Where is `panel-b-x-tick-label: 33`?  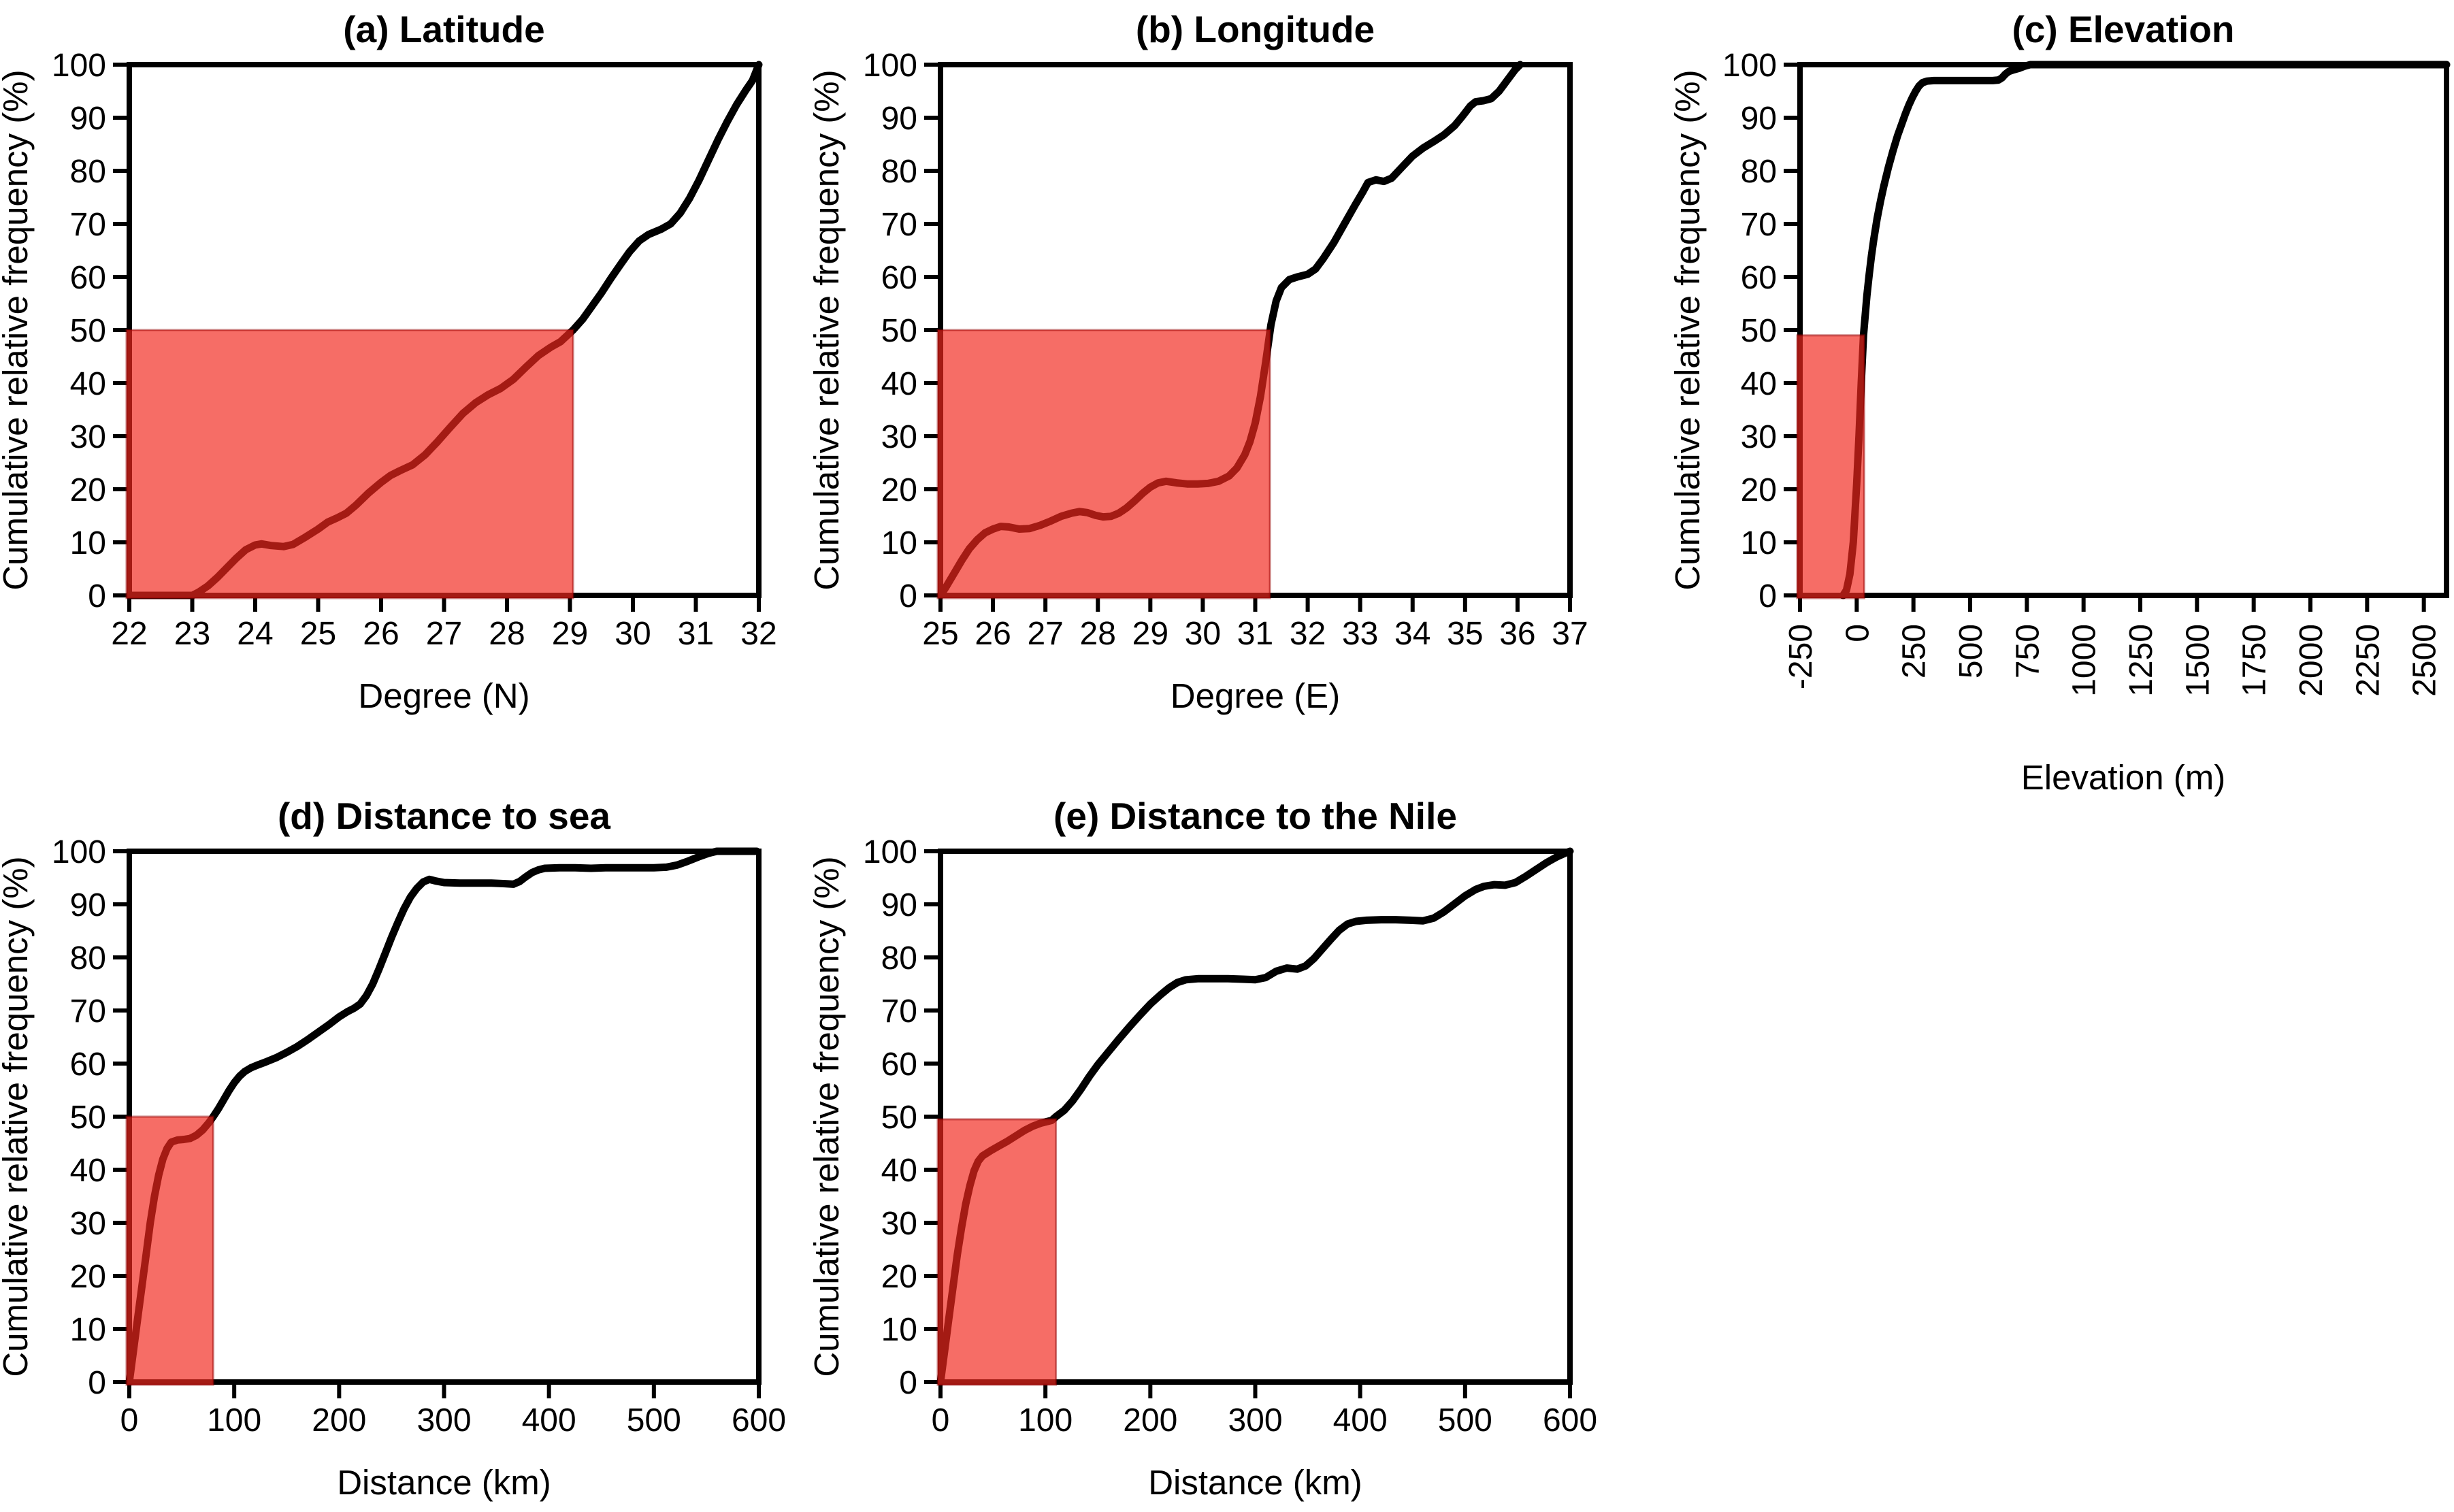
panel-b-x-tick-label: 33 is located at coordinates (1360, 634).